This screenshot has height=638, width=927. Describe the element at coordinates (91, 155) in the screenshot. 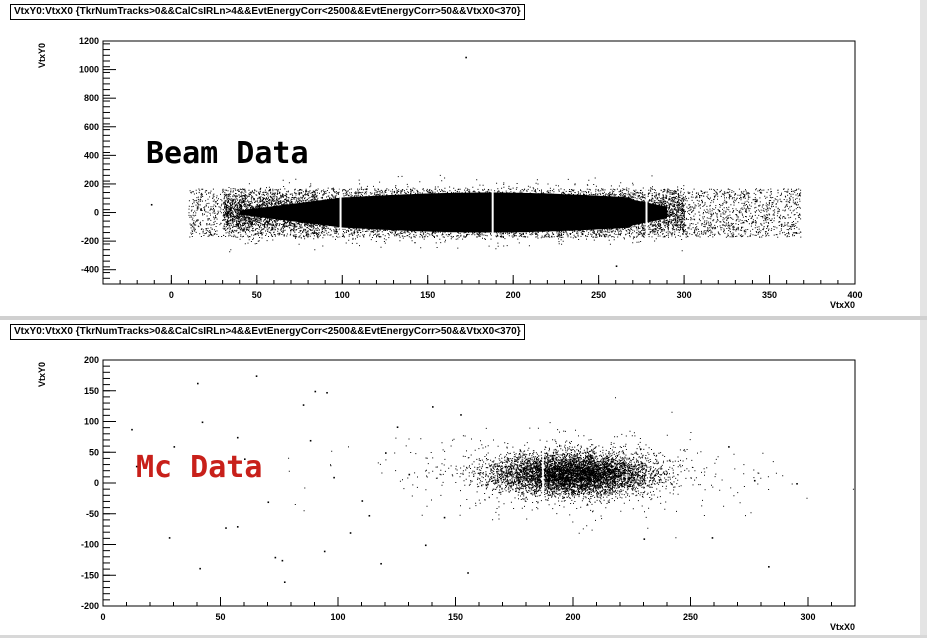

I see `y-tick-label: 400` at that location.